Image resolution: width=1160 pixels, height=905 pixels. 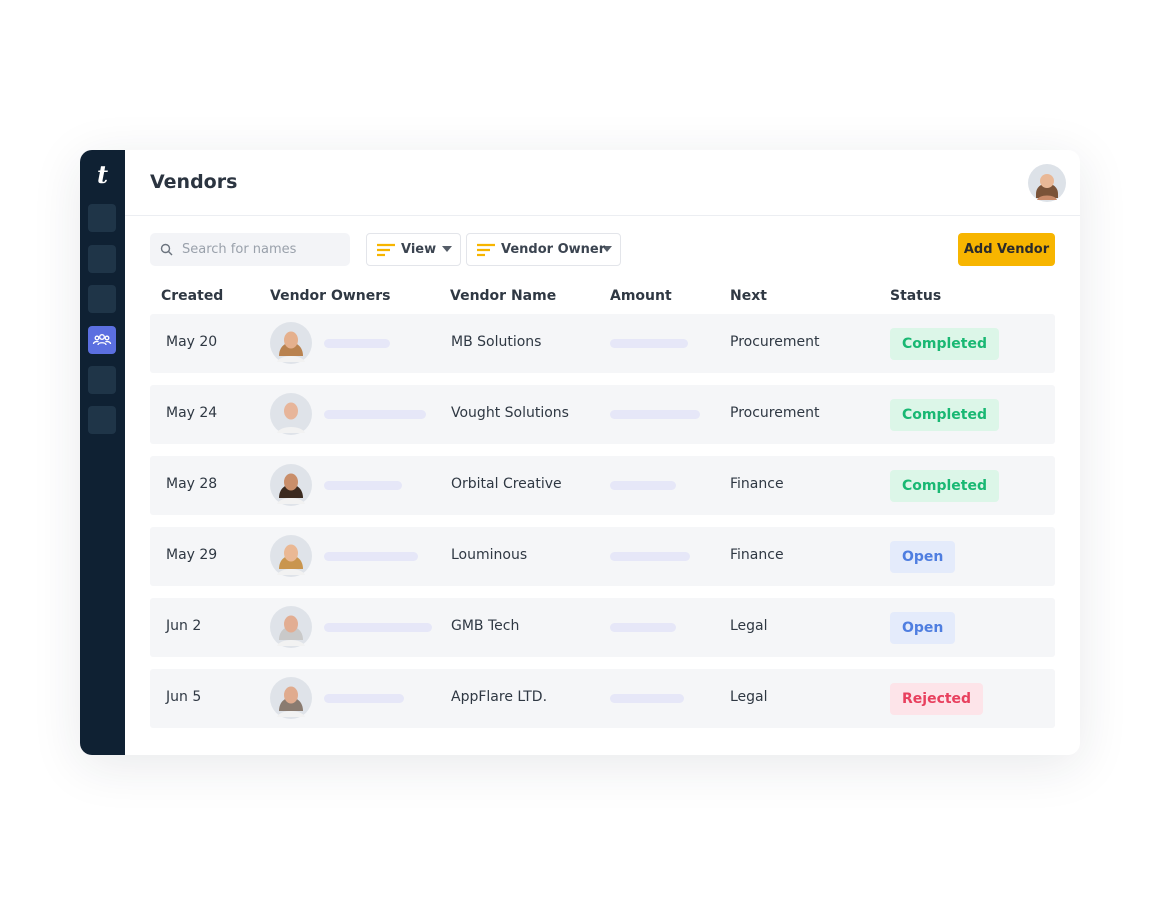 I want to click on logo: t, so click(x=102, y=174).